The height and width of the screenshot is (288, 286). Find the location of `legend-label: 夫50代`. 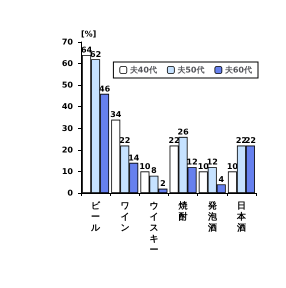

legend-label: 夫50代 is located at coordinates (190, 70).